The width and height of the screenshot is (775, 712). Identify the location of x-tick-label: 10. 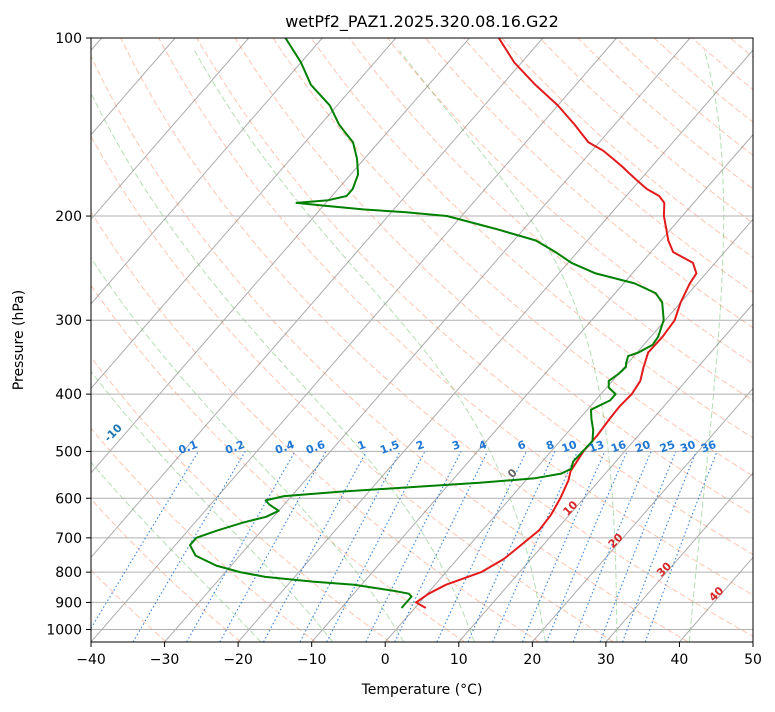
(459, 660).